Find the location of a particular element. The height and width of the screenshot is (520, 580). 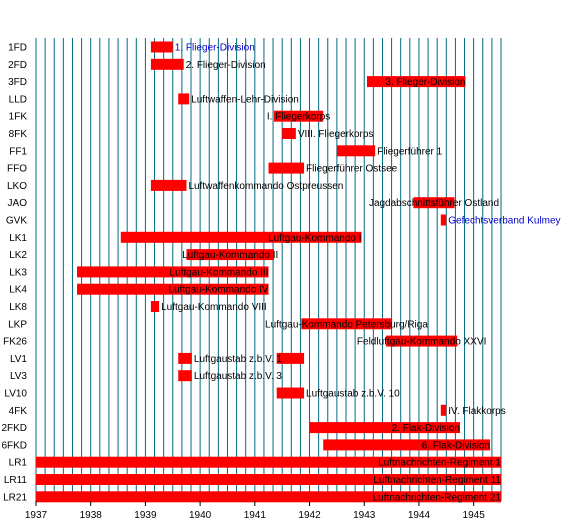

bar-label: Luftgau-Kommando VIII is located at coordinates (214, 307).